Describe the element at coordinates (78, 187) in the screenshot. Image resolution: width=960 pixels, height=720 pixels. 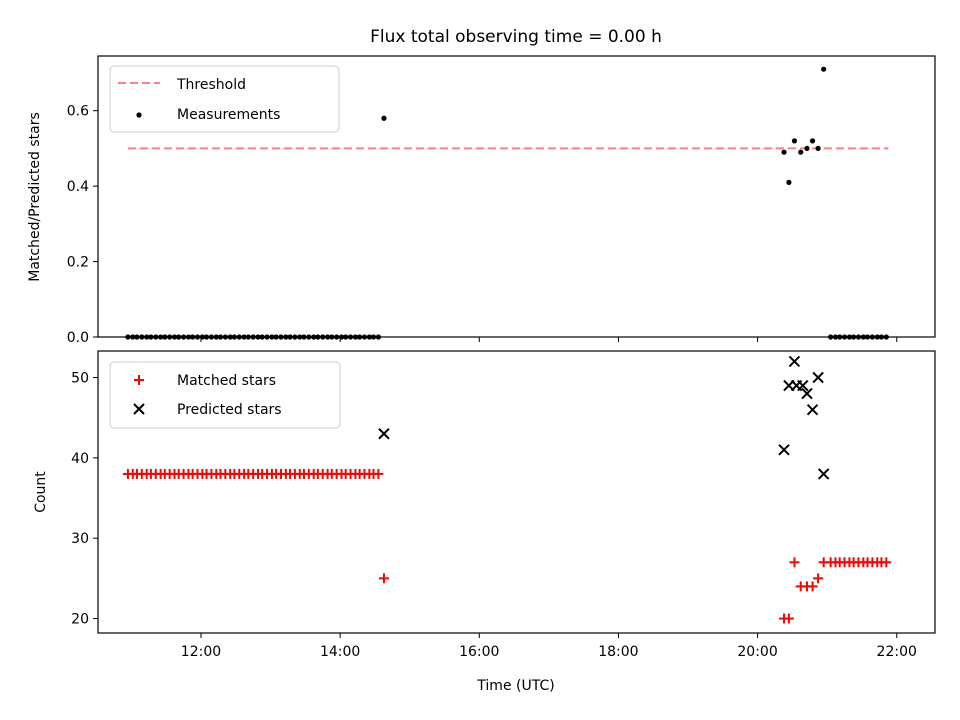
I see `top-y-tick-label: 0.4` at that location.